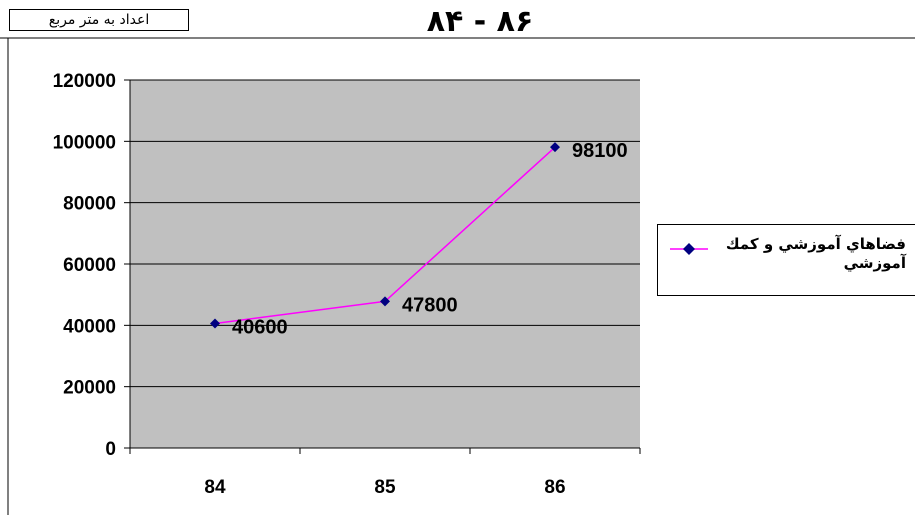 The height and width of the screenshot is (515, 915). Describe the element at coordinates (385, 487) in the screenshot. I see `x-tick-label: 85` at that location.